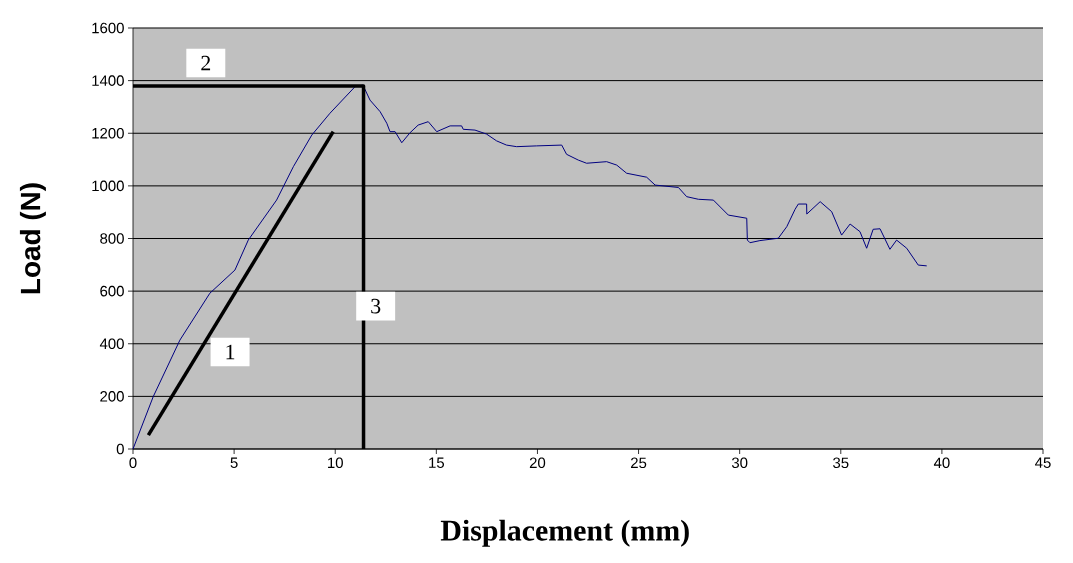 Image resolution: width=1073 pixels, height=563 pixels. Describe the element at coordinates (739, 463) in the screenshot. I see `x-tick-label: 30` at that location.